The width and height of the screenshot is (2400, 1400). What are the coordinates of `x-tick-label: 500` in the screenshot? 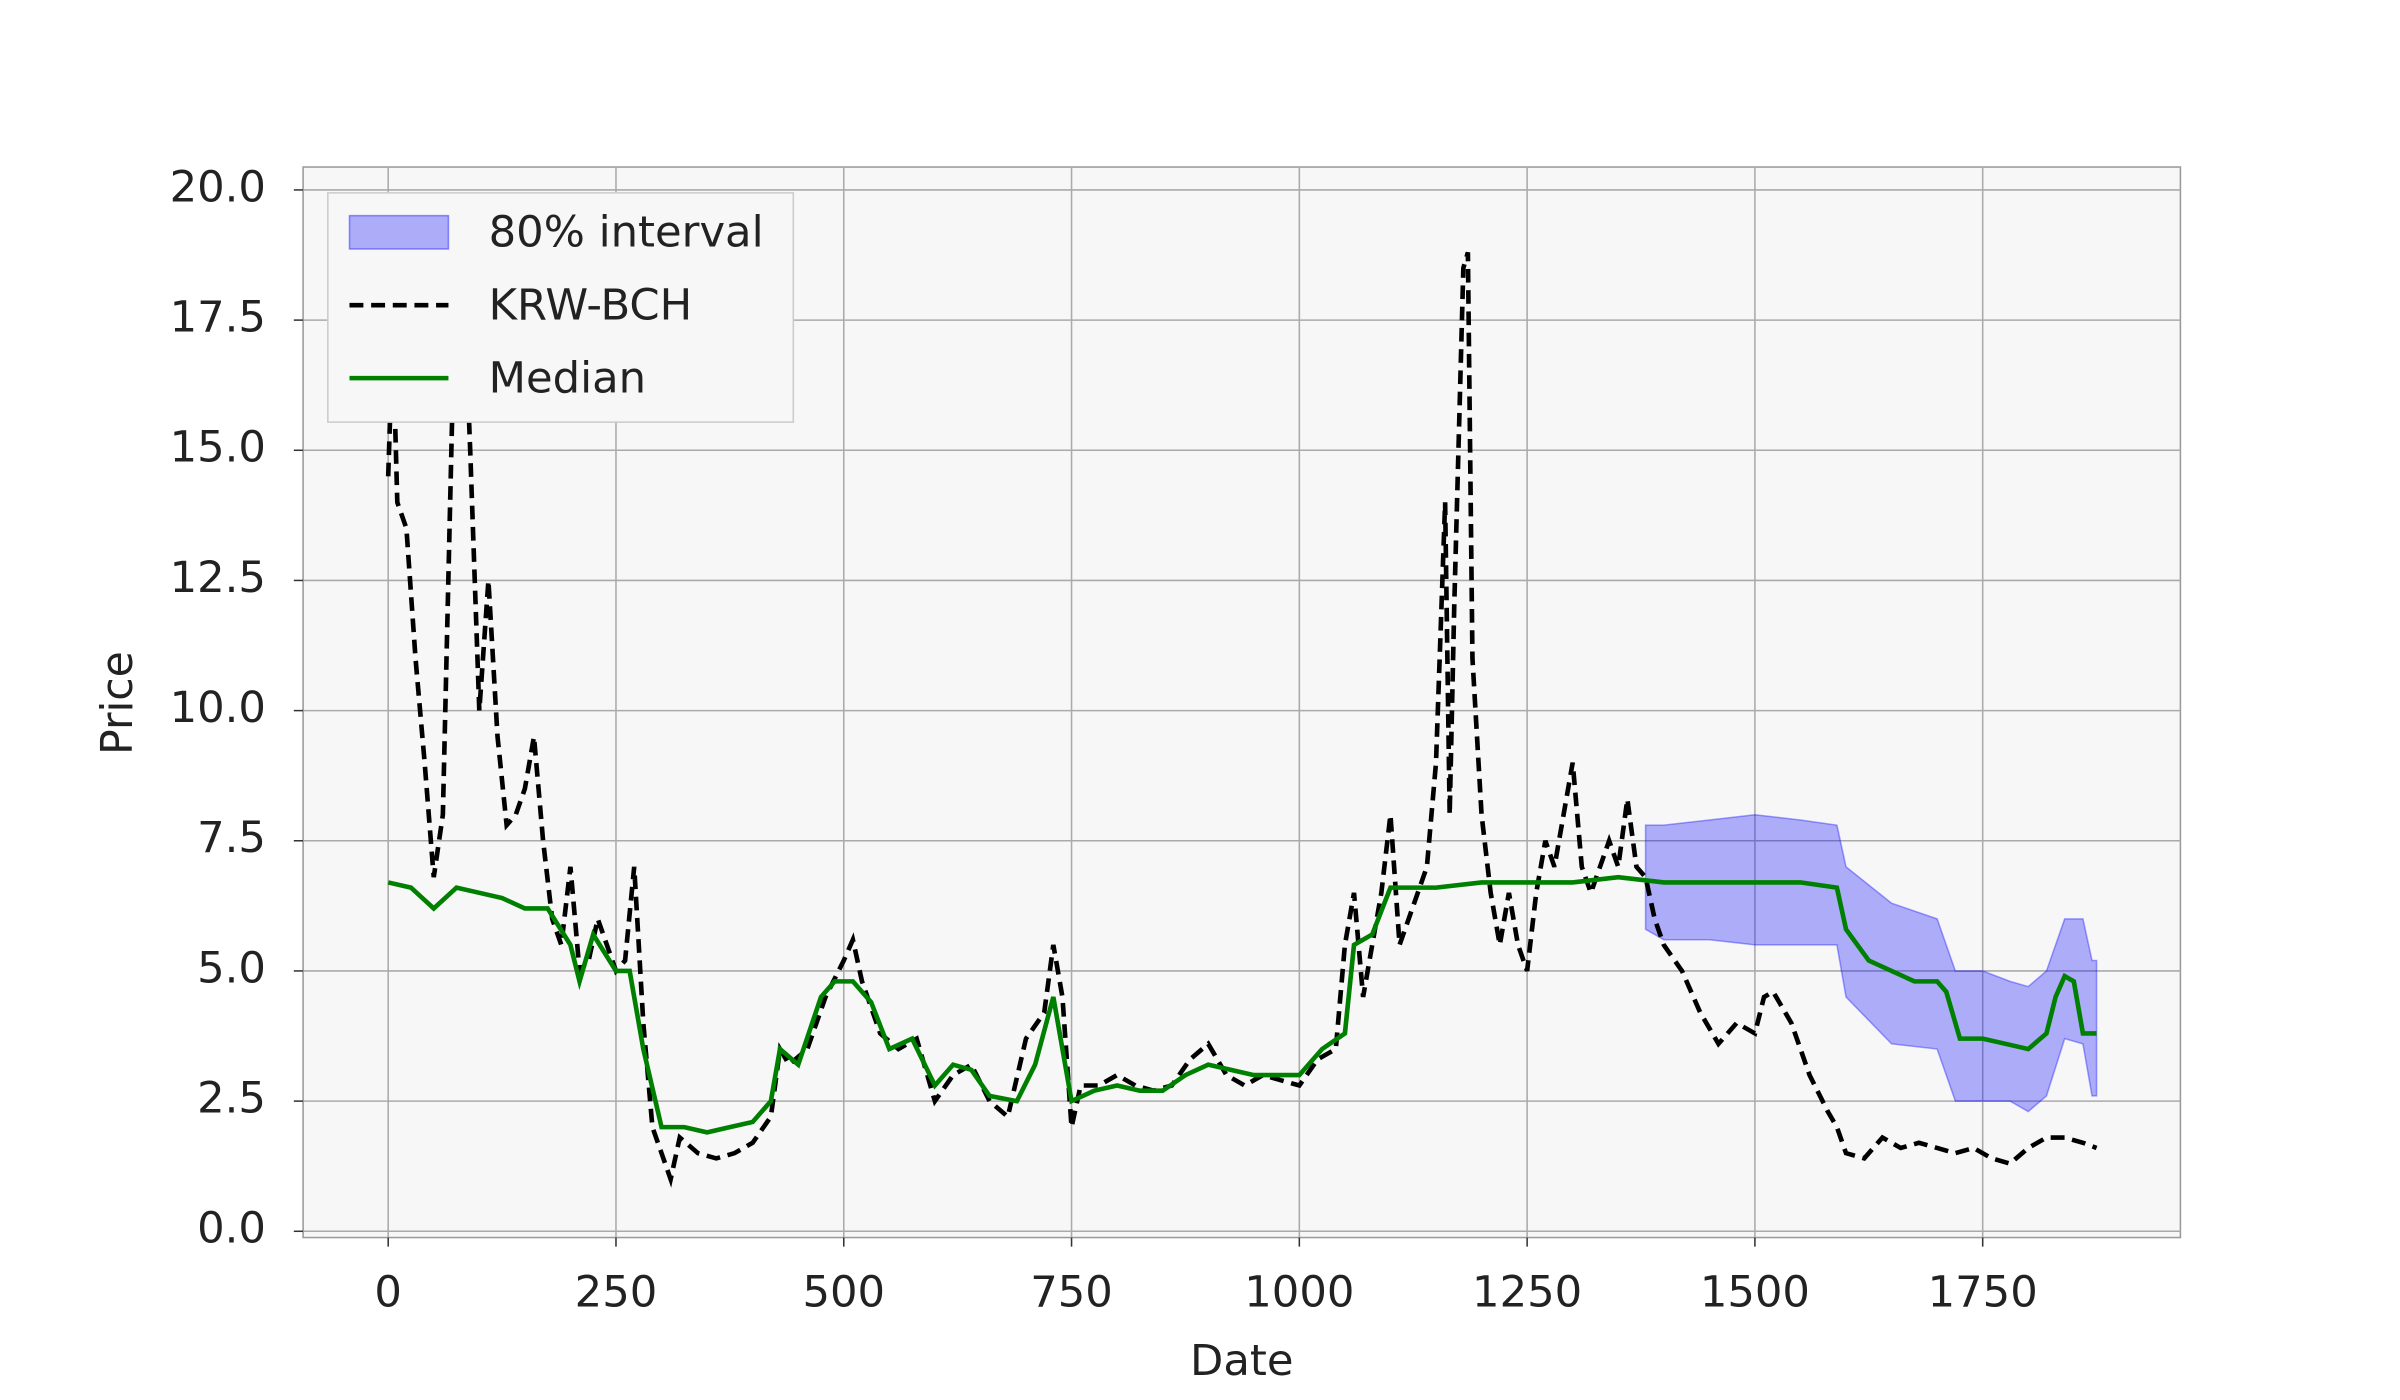 It's located at (843, 1293).